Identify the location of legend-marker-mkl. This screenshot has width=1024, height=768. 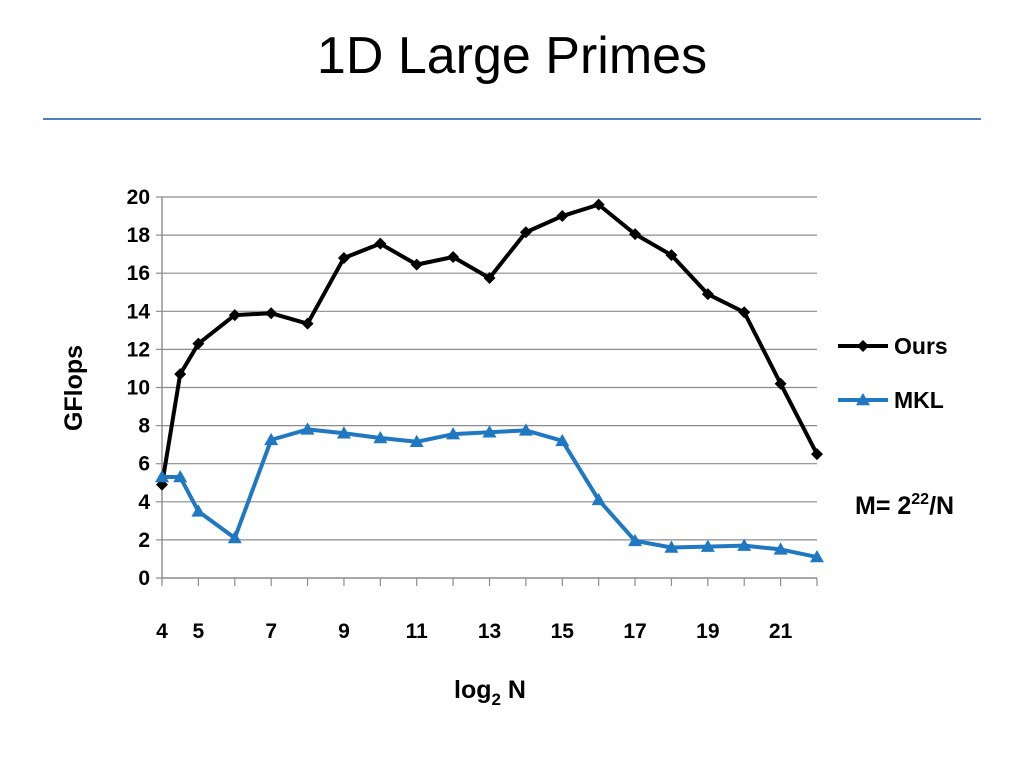
(863, 399).